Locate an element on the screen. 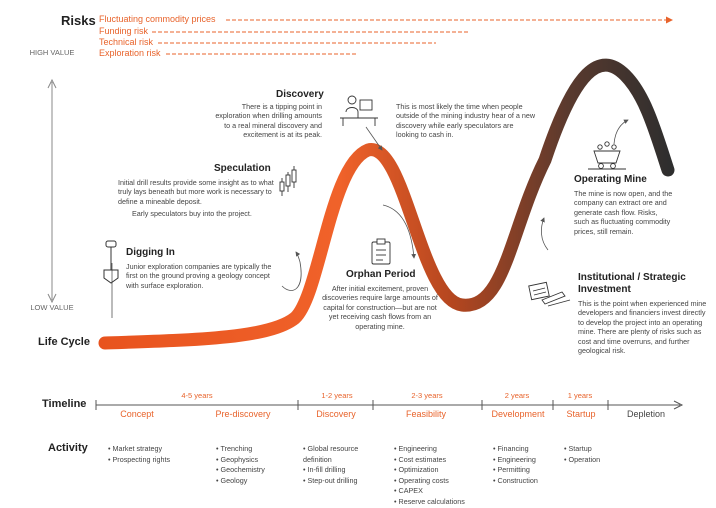 Image resolution: width=716 pixels, height=508 pixels. activity-item: Operation is located at coordinates (594, 460).